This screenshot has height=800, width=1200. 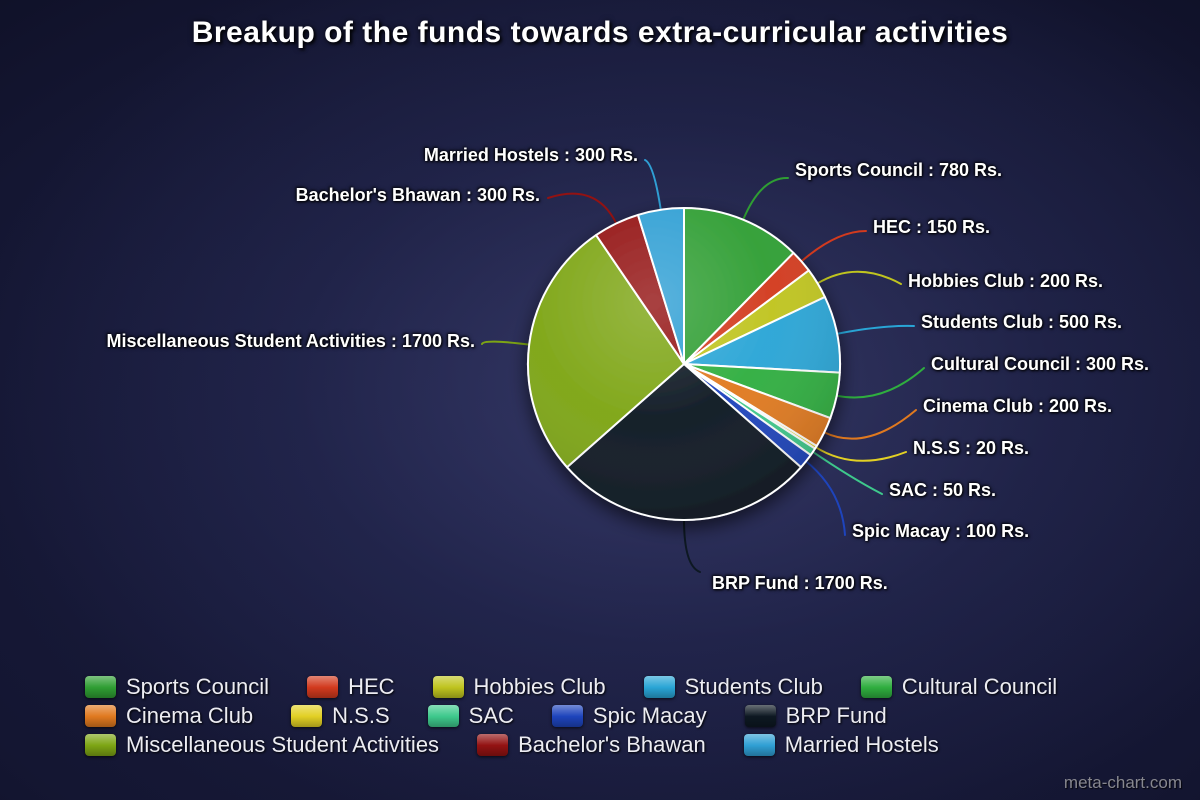 I want to click on legend-label: Hobbies Club, so click(x=539, y=686).